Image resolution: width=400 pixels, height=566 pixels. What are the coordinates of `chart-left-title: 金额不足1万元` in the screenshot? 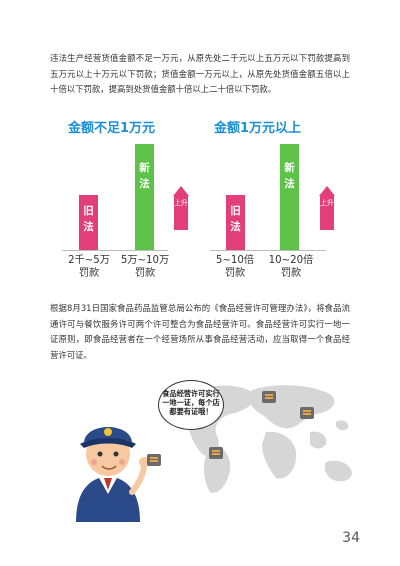 It's located at (112, 128).